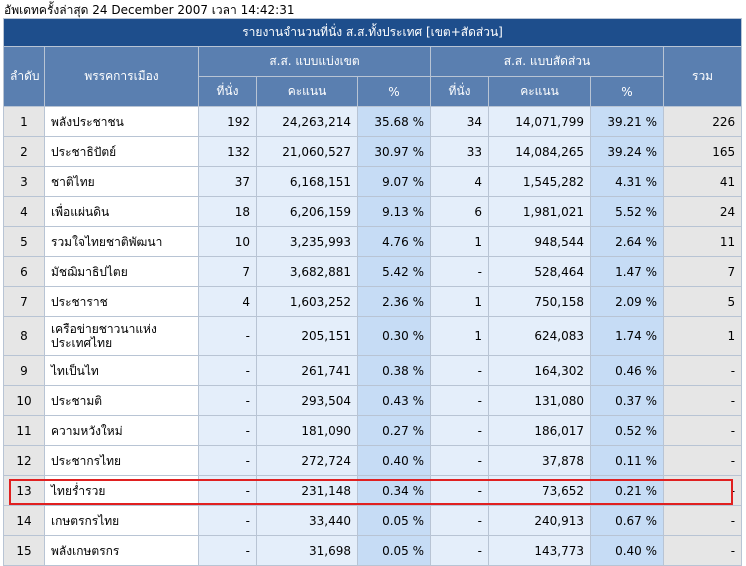 The image size is (746, 566). What do you see at coordinates (539, 490) in the screenshot?
I see `row-proportional-votes: 73,652` at bounding box center [539, 490].